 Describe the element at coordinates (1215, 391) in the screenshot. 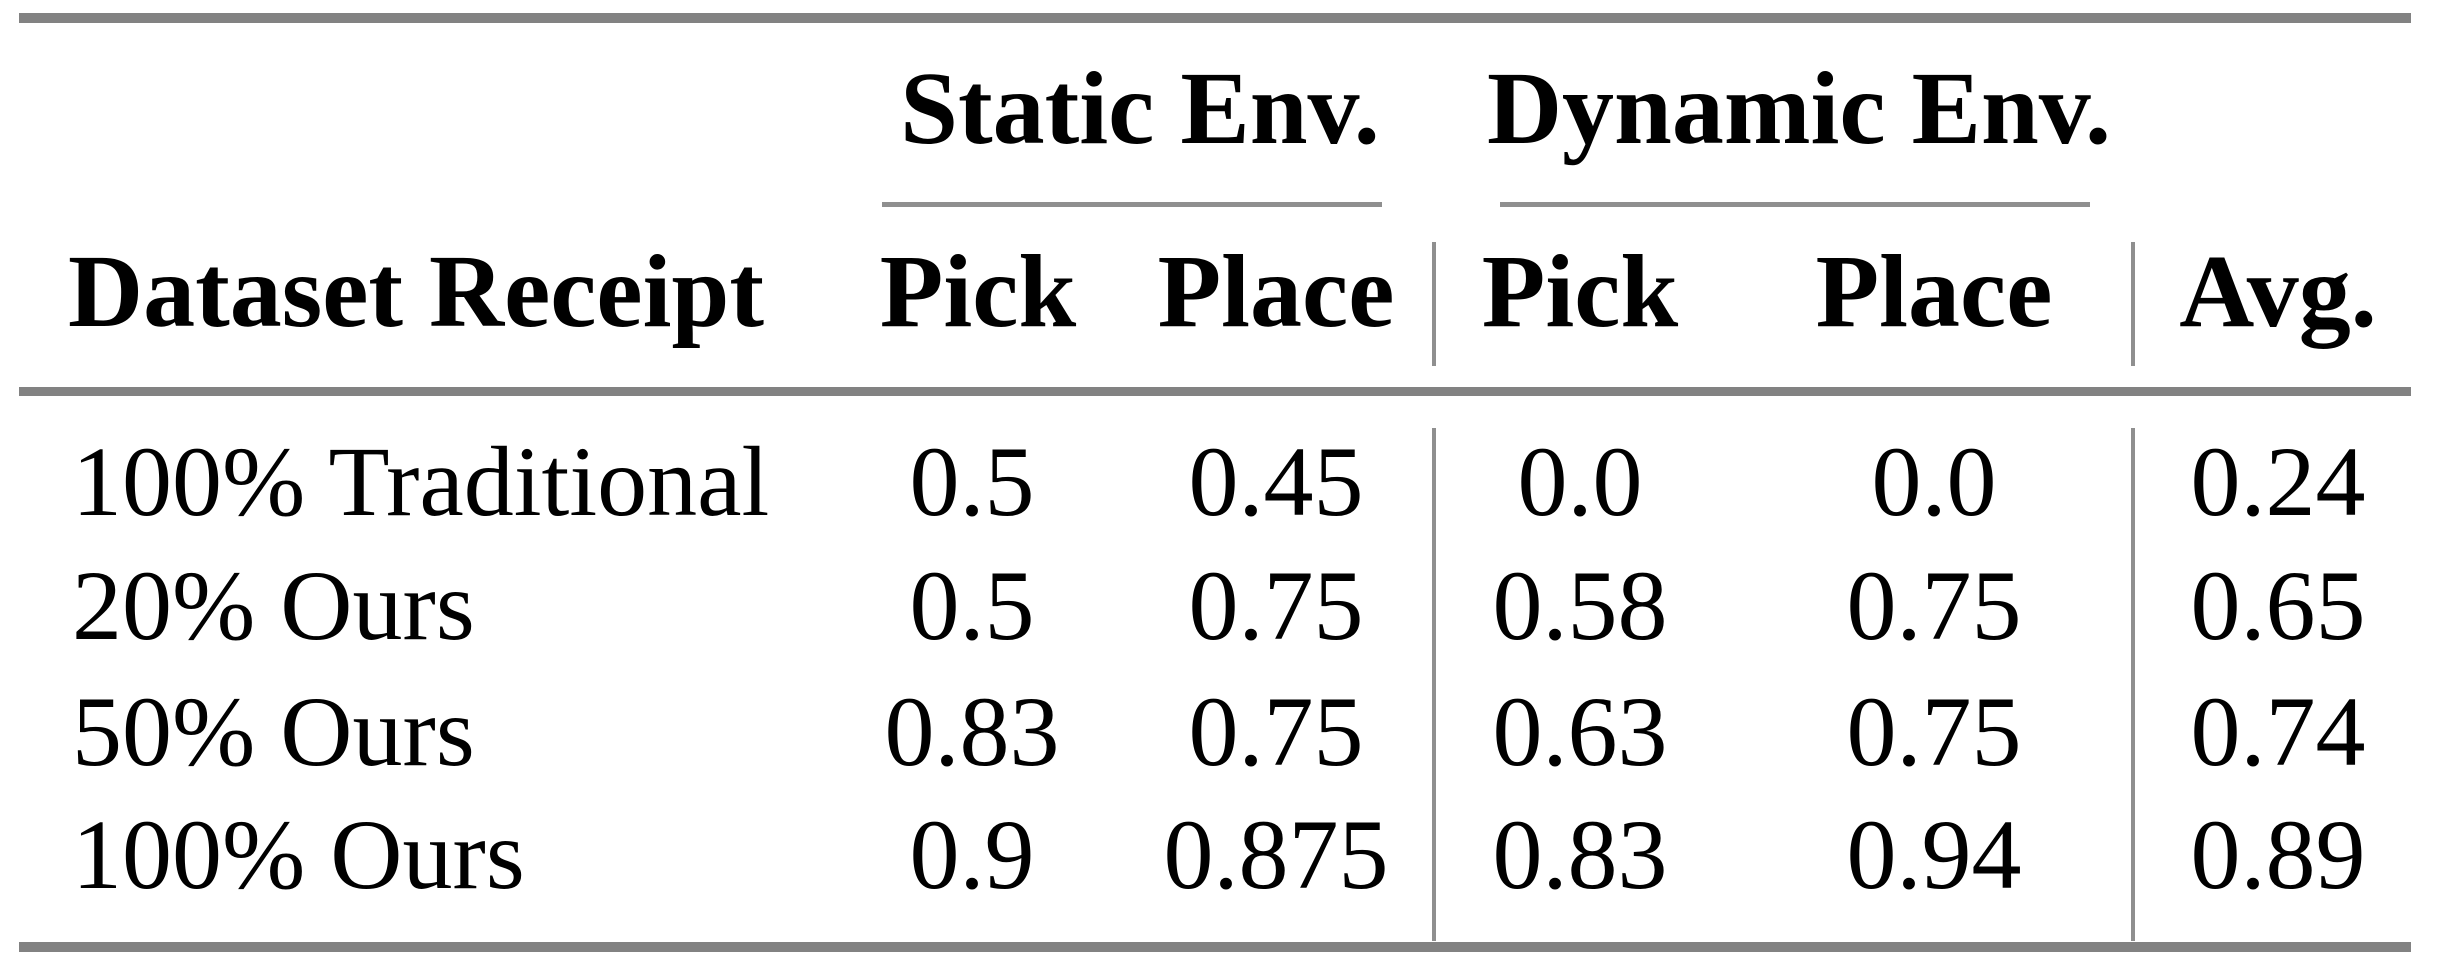

I see `table-mid-rule` at that location.